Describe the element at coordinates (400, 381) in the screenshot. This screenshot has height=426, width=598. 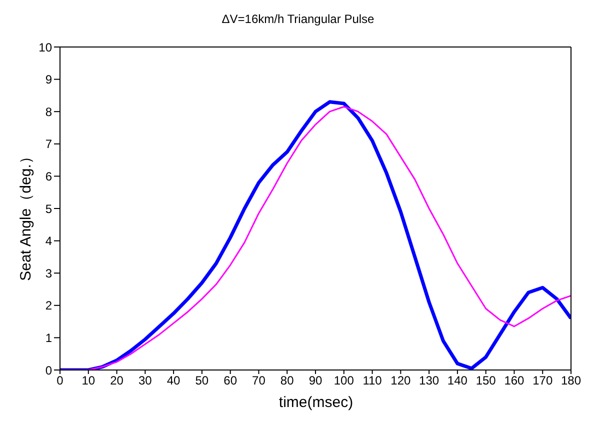
I see `x-tick-label: 120` at that location.